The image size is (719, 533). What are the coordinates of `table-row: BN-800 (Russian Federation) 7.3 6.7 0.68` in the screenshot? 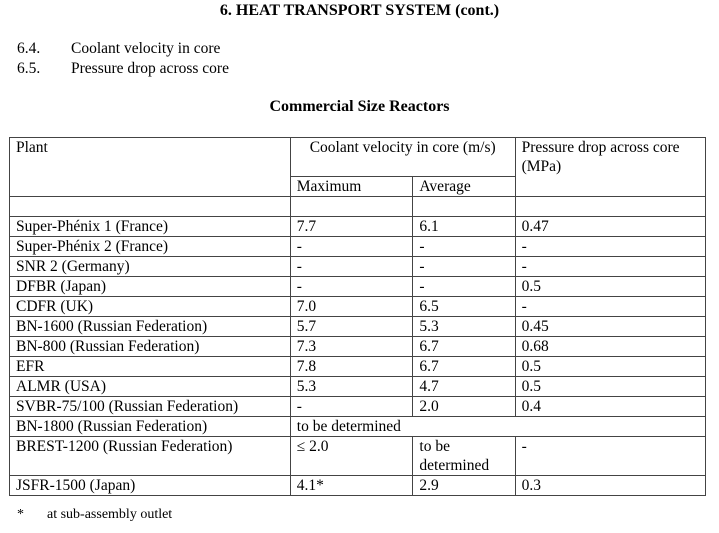 It's located at (358, 346).